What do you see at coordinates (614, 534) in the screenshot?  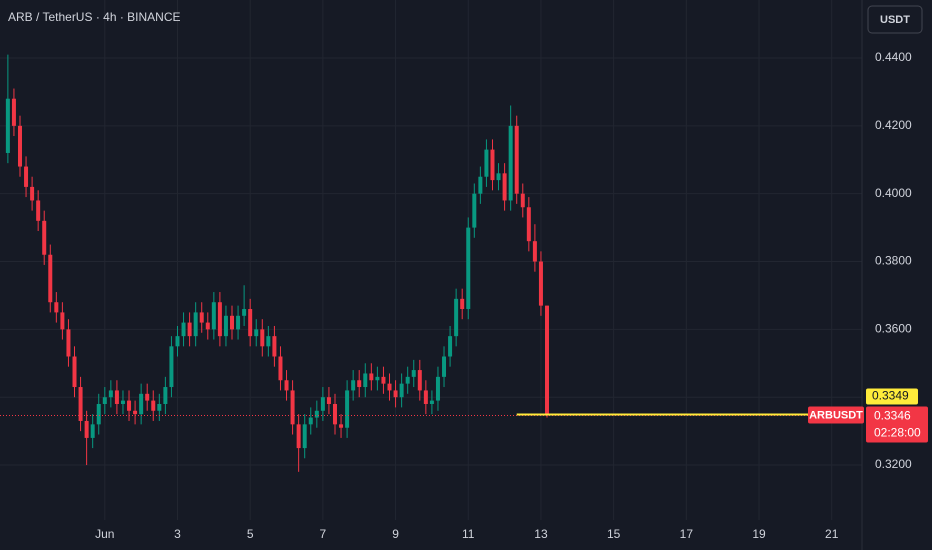 I see `x-tick-label: 15` at bounding box center [614, 534].